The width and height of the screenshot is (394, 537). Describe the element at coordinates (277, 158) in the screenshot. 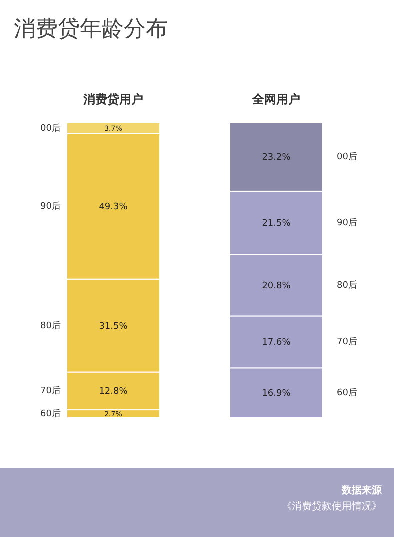

I see `data-label: 23.2%` at that location.